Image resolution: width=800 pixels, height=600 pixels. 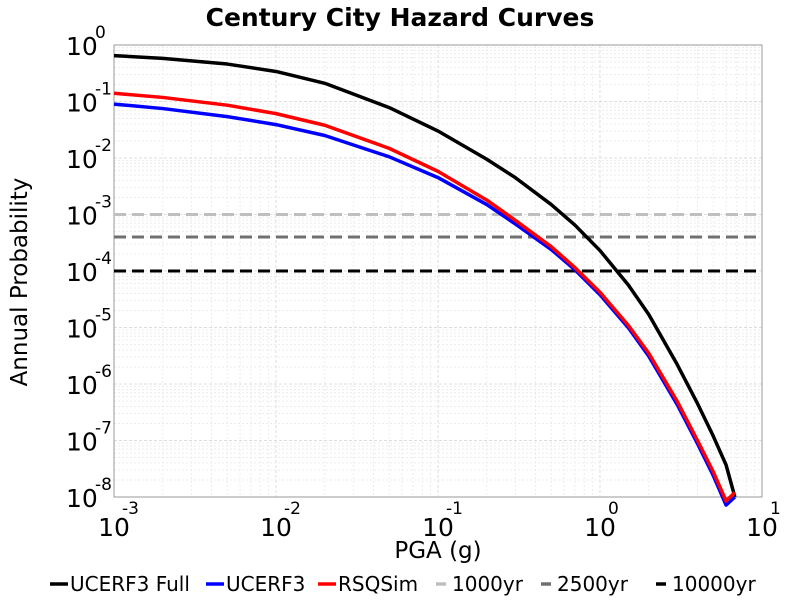 What do you see at coordinates (714, 584) in the screenshot?
I see `legend-label: 10000yr` at bounding box center [714, 584].